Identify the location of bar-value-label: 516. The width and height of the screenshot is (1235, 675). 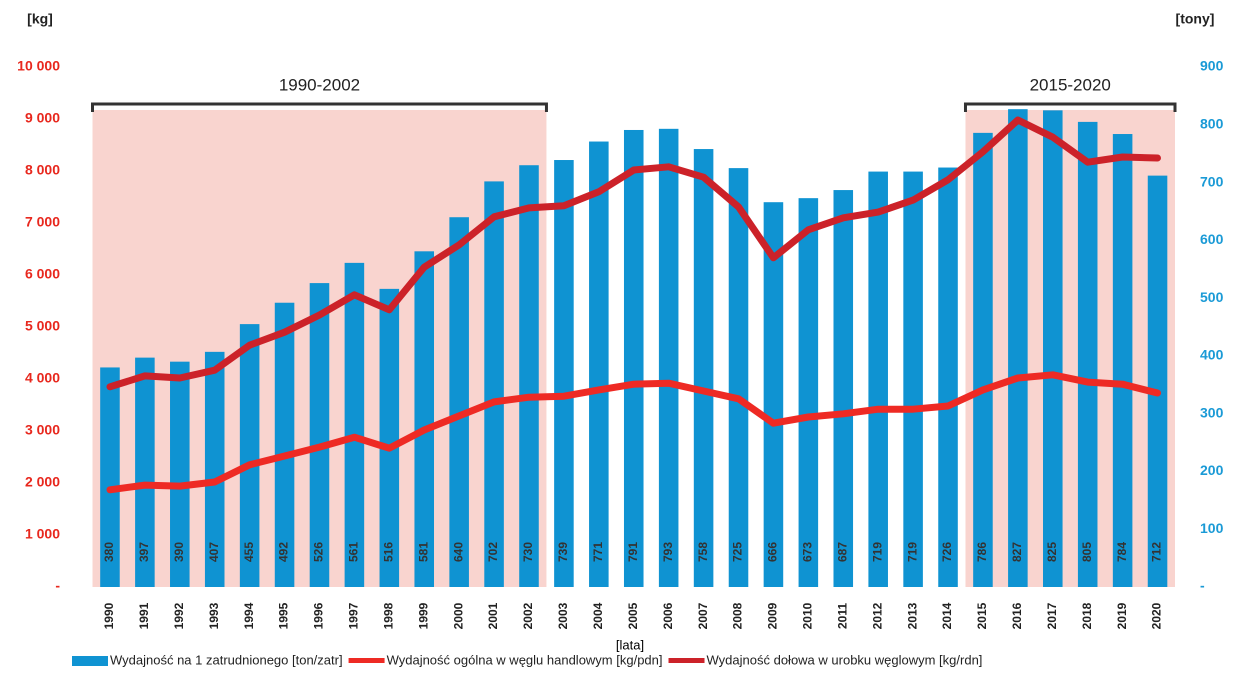
(388, 552).